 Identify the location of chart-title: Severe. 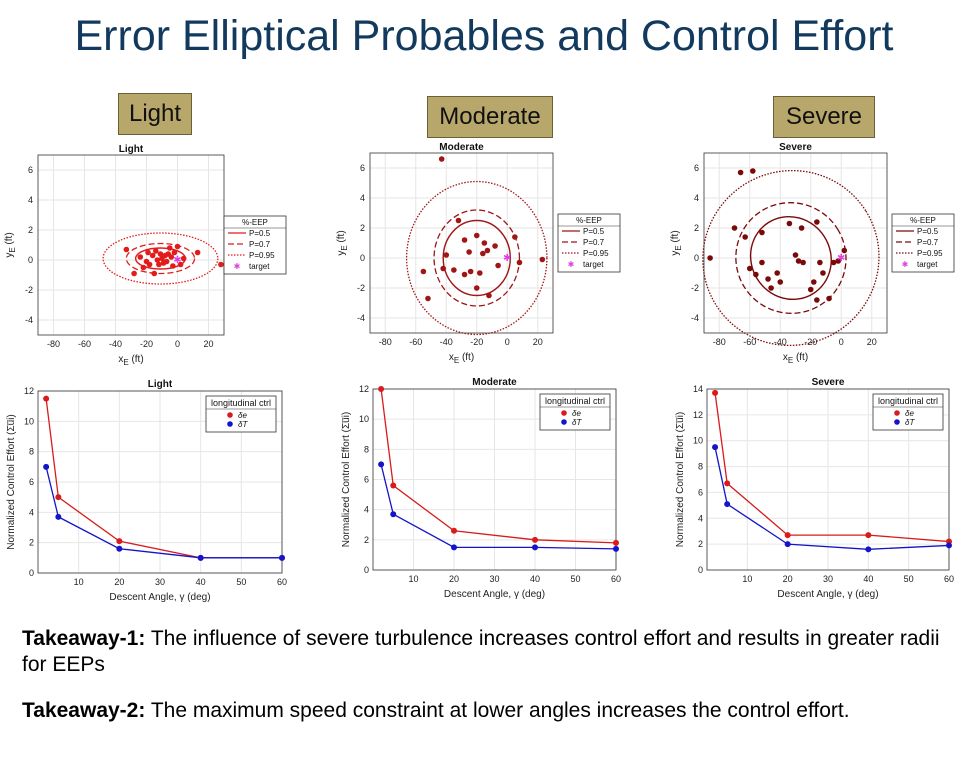
(795, 147).